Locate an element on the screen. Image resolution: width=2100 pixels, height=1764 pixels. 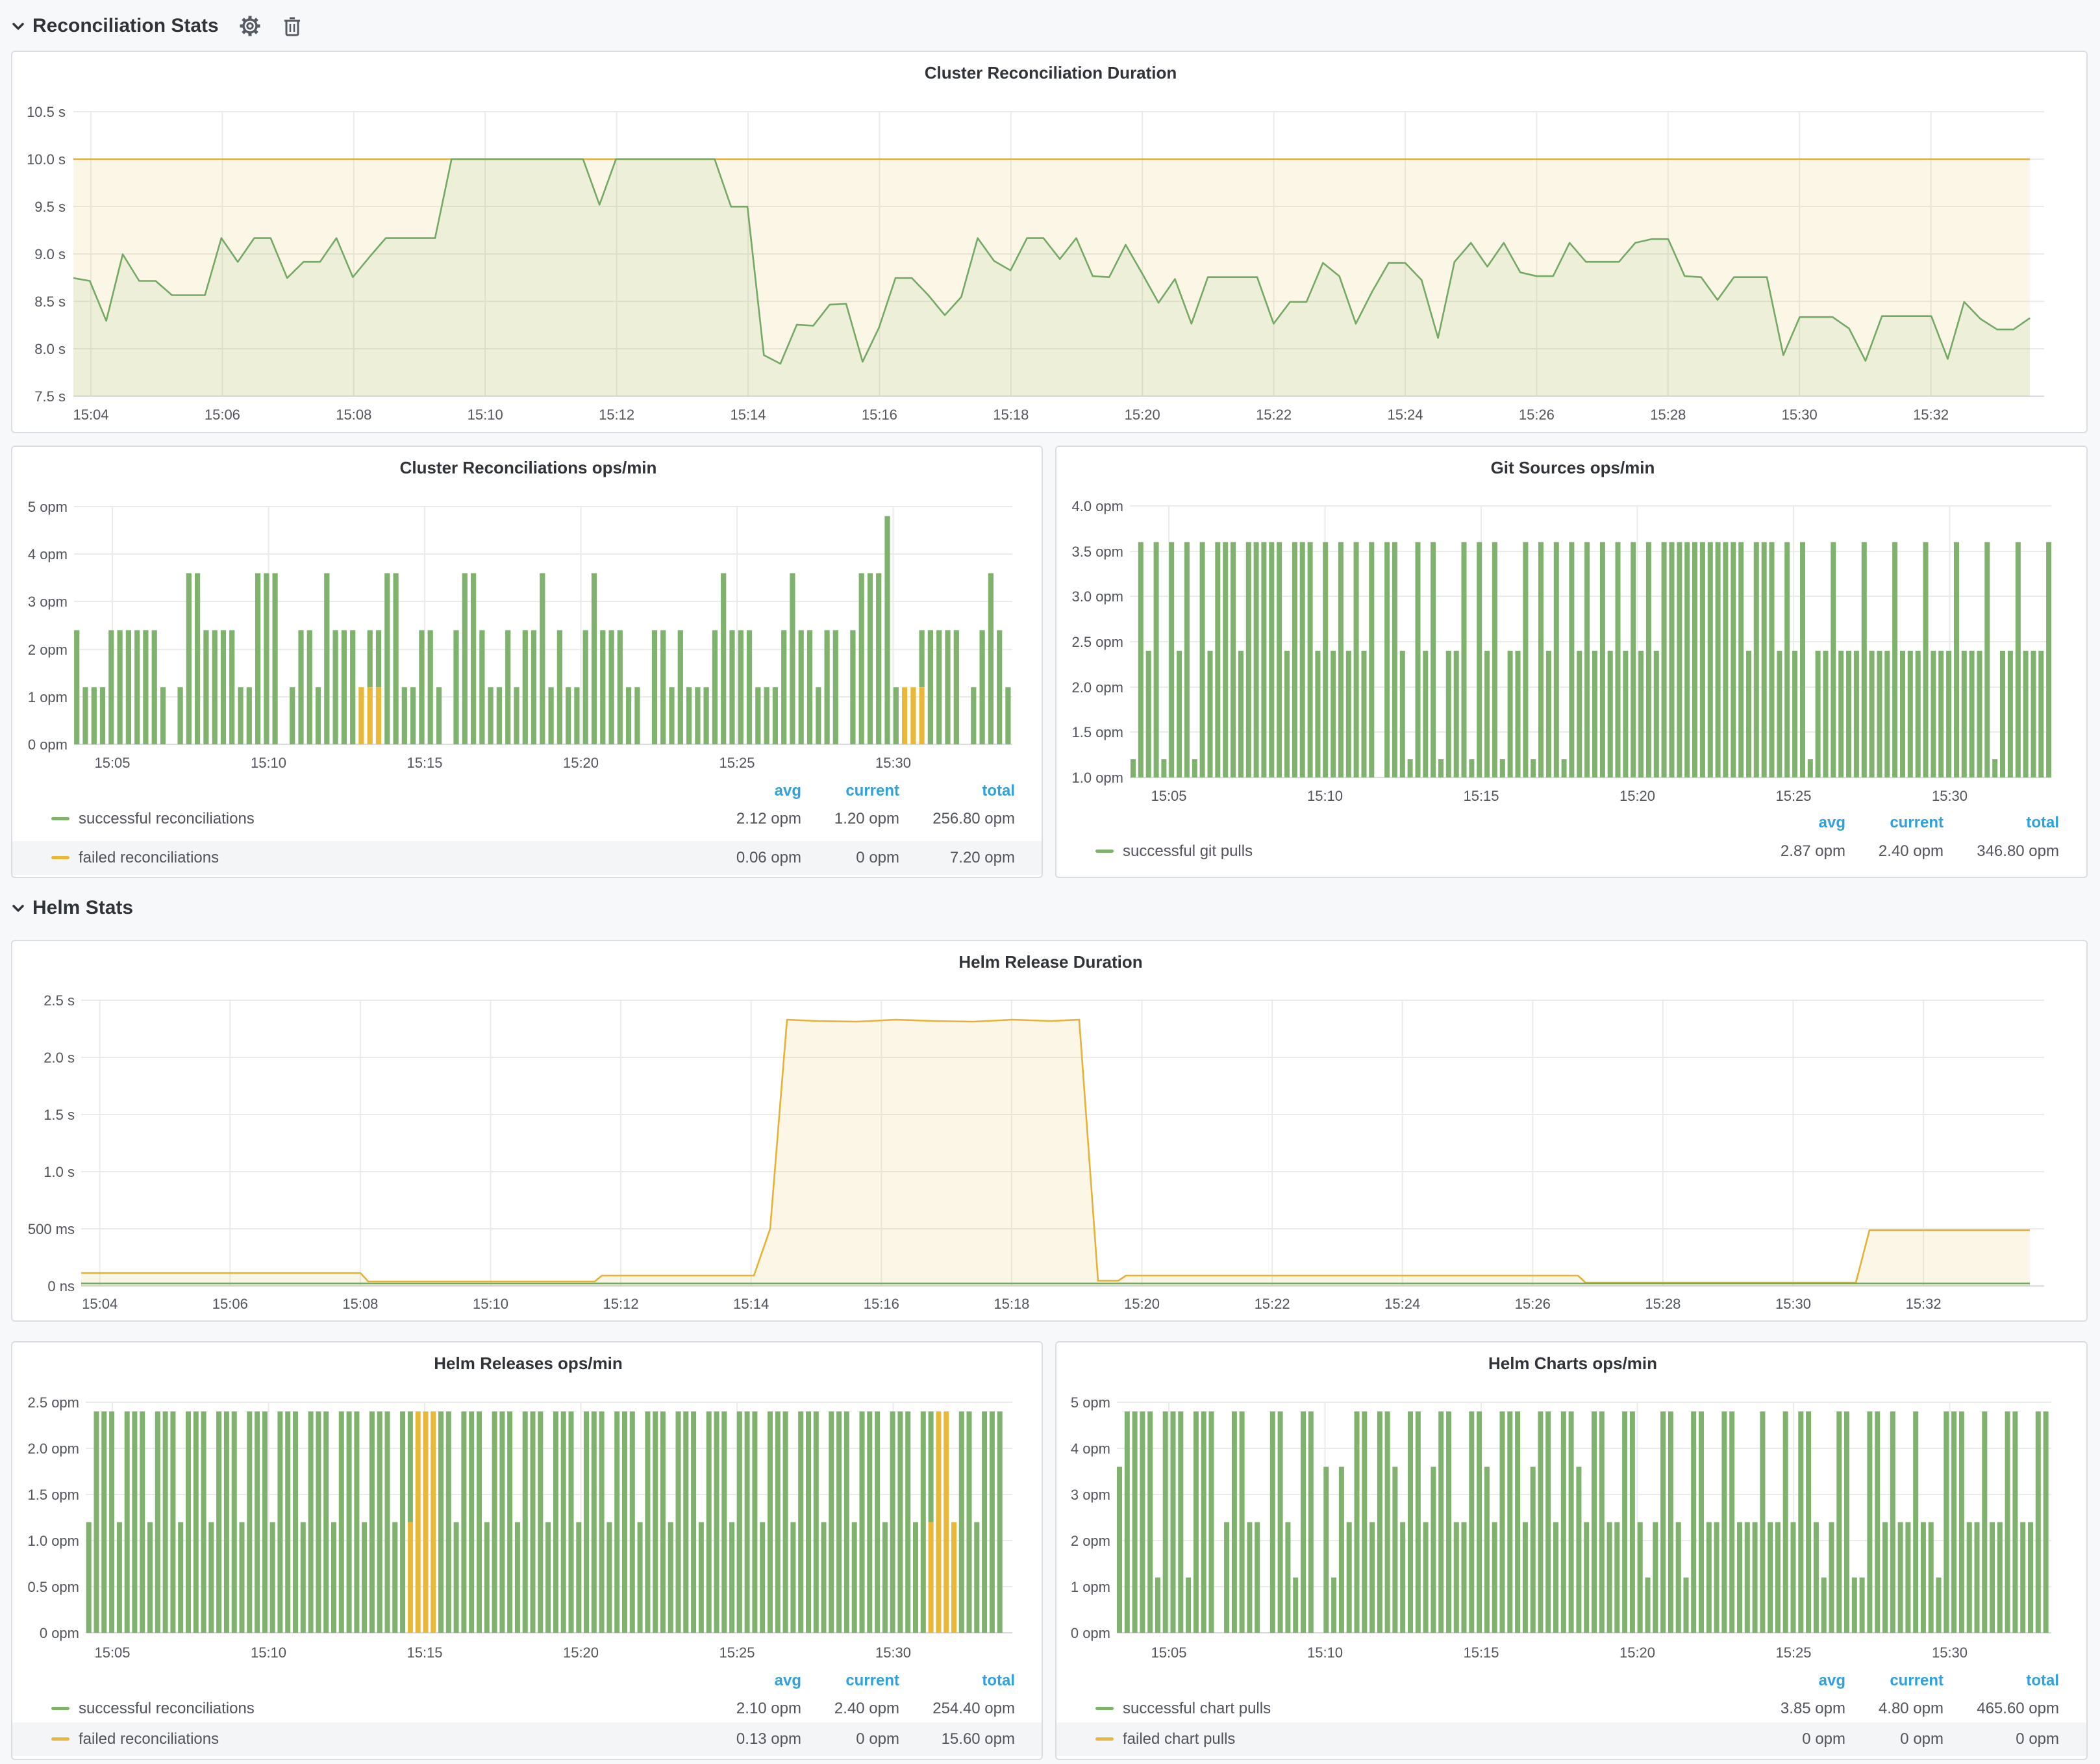
svg-text: 3.5 opm is located at coordinates (1098, 552).